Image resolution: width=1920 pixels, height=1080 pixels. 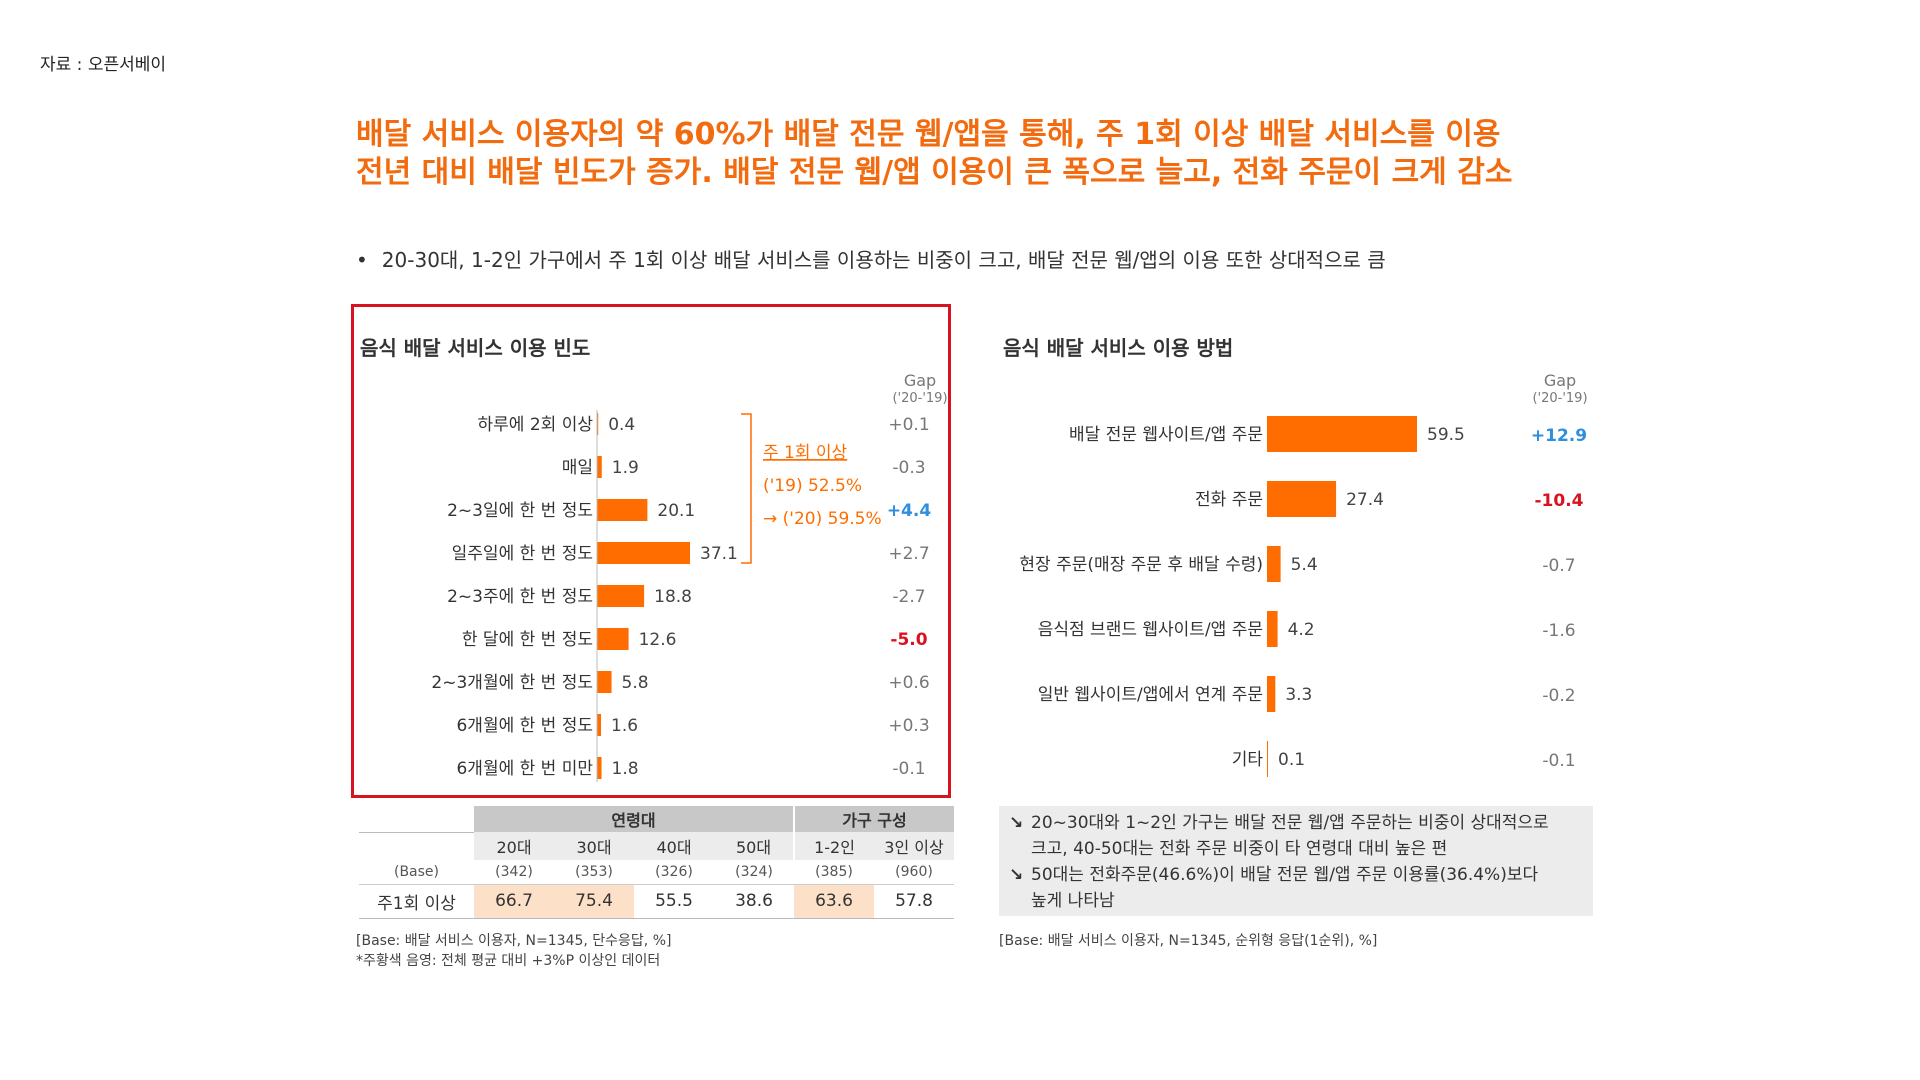 What do you see at coordinates (1304, 565) in the screenshot?
I see `method-value-label: 5.4` at bounding box center [1304, 565].